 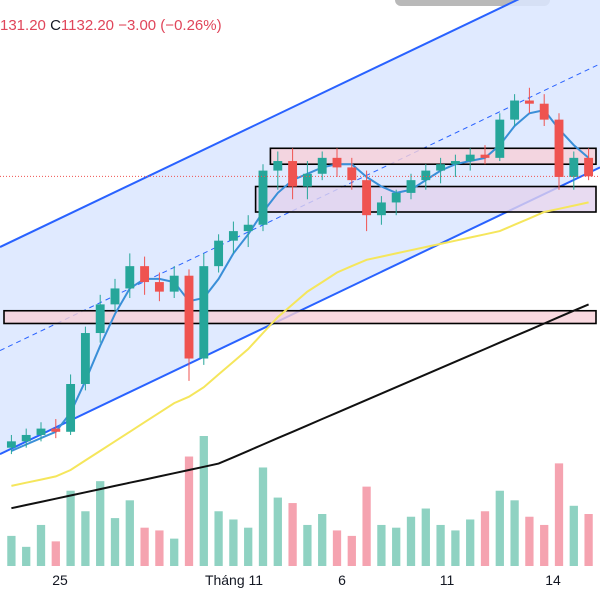 What do you see at coordinates (87, 25) in the screenshot?
I see `close-value: 1132.20` at bounding box center [87, 25].